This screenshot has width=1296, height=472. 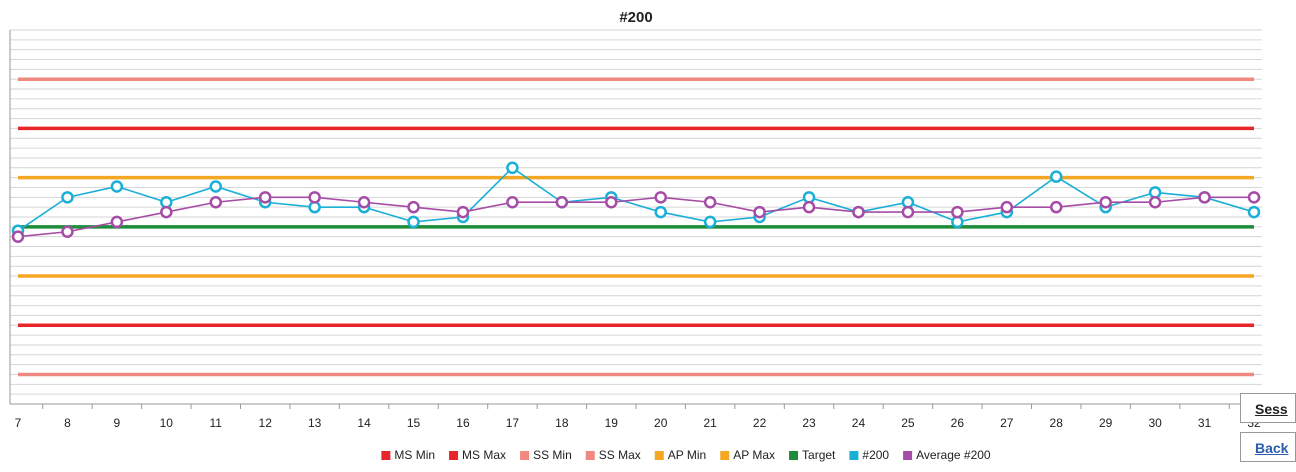 I want to click on x-tick-label: 12, so click(x=266, y=423).